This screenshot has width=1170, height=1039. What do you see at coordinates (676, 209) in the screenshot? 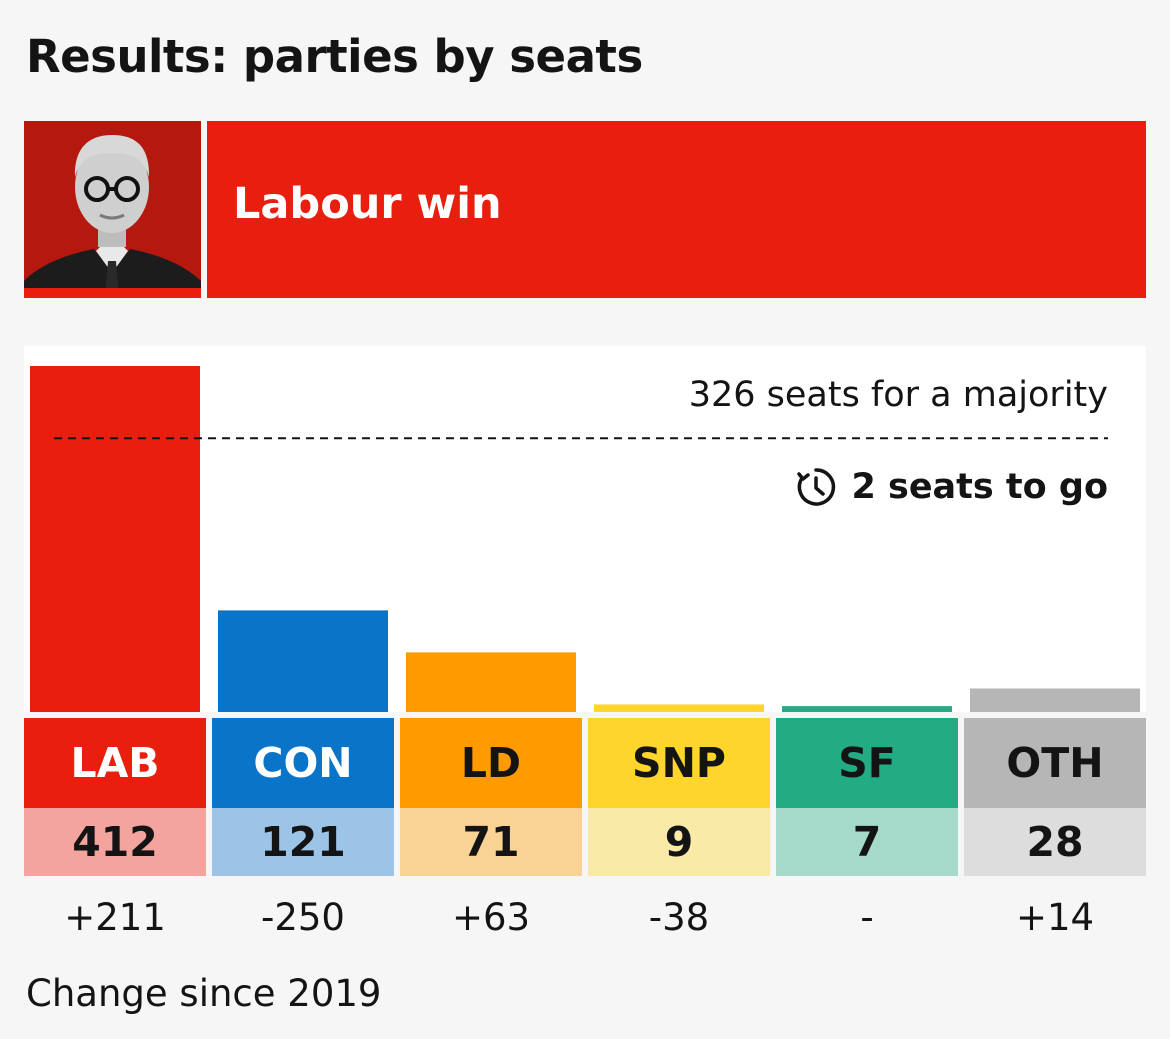
I see `result-banner: Labour win` at bounding box center [676, 209].